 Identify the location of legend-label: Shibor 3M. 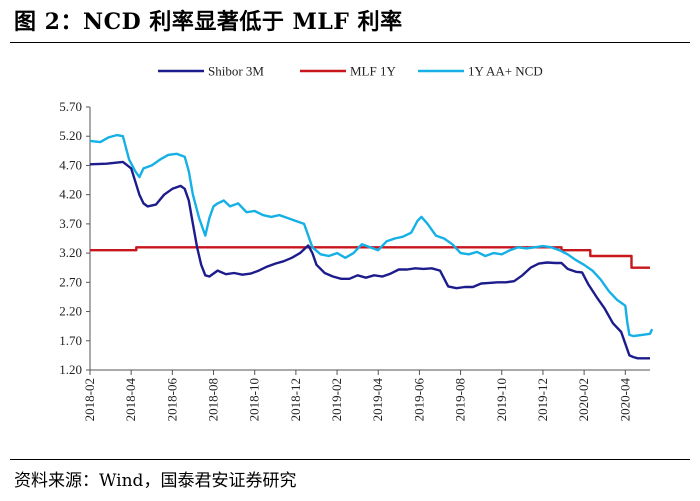
(236, 71).